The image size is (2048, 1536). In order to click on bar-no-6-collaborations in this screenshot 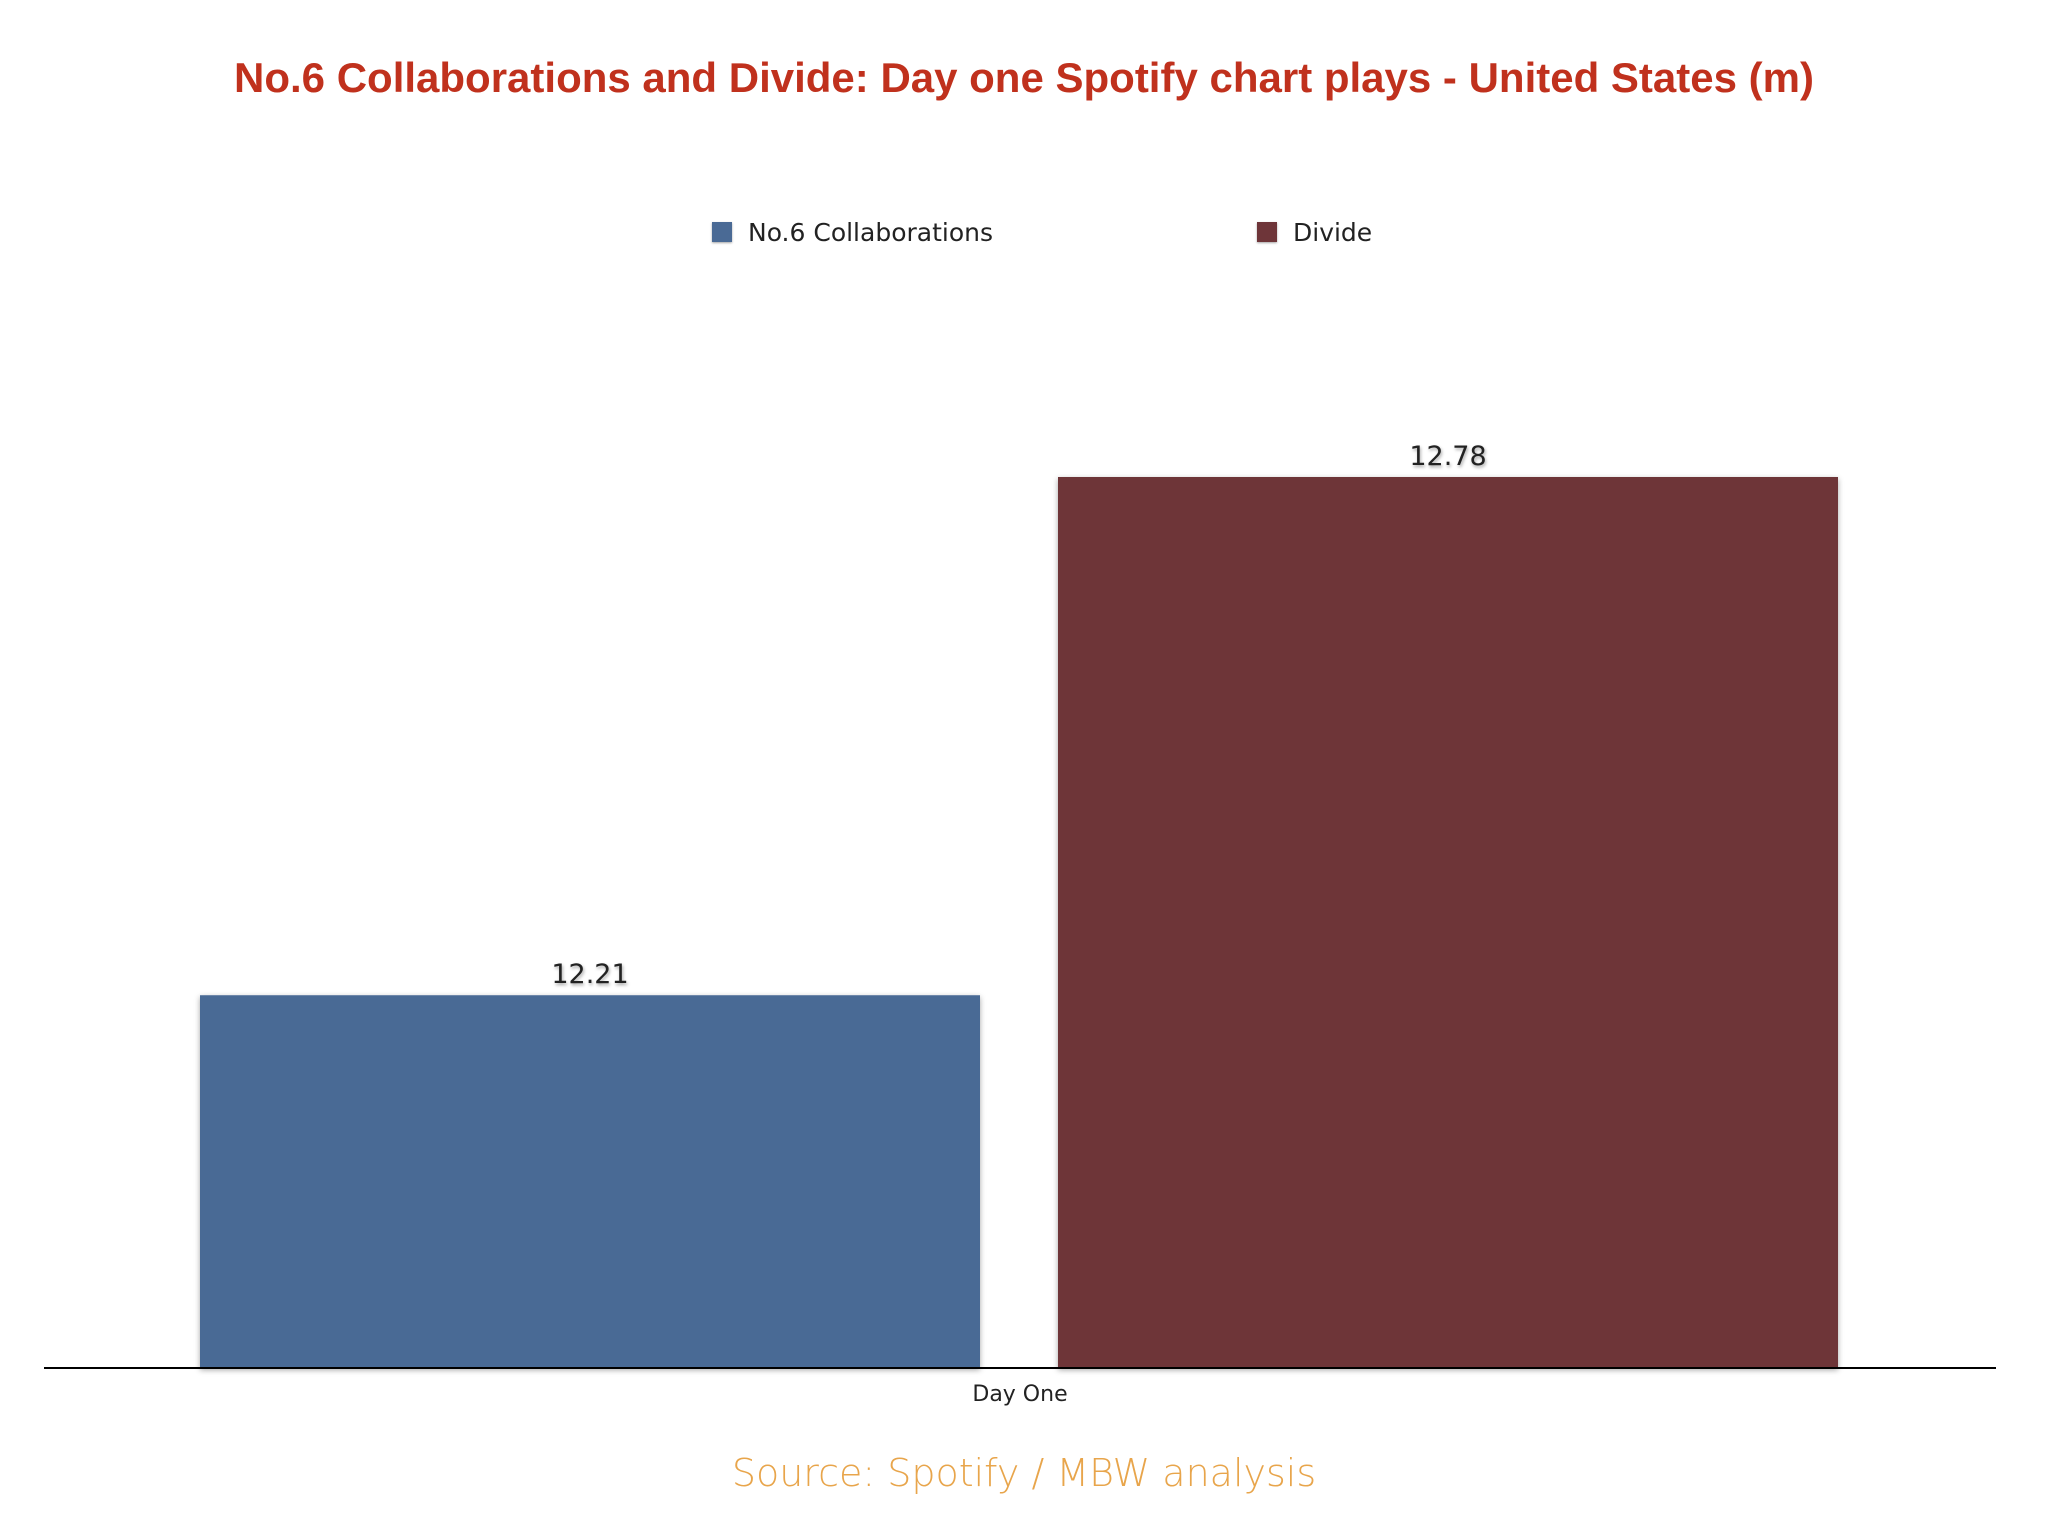, I will do `click(590, 1181)`.